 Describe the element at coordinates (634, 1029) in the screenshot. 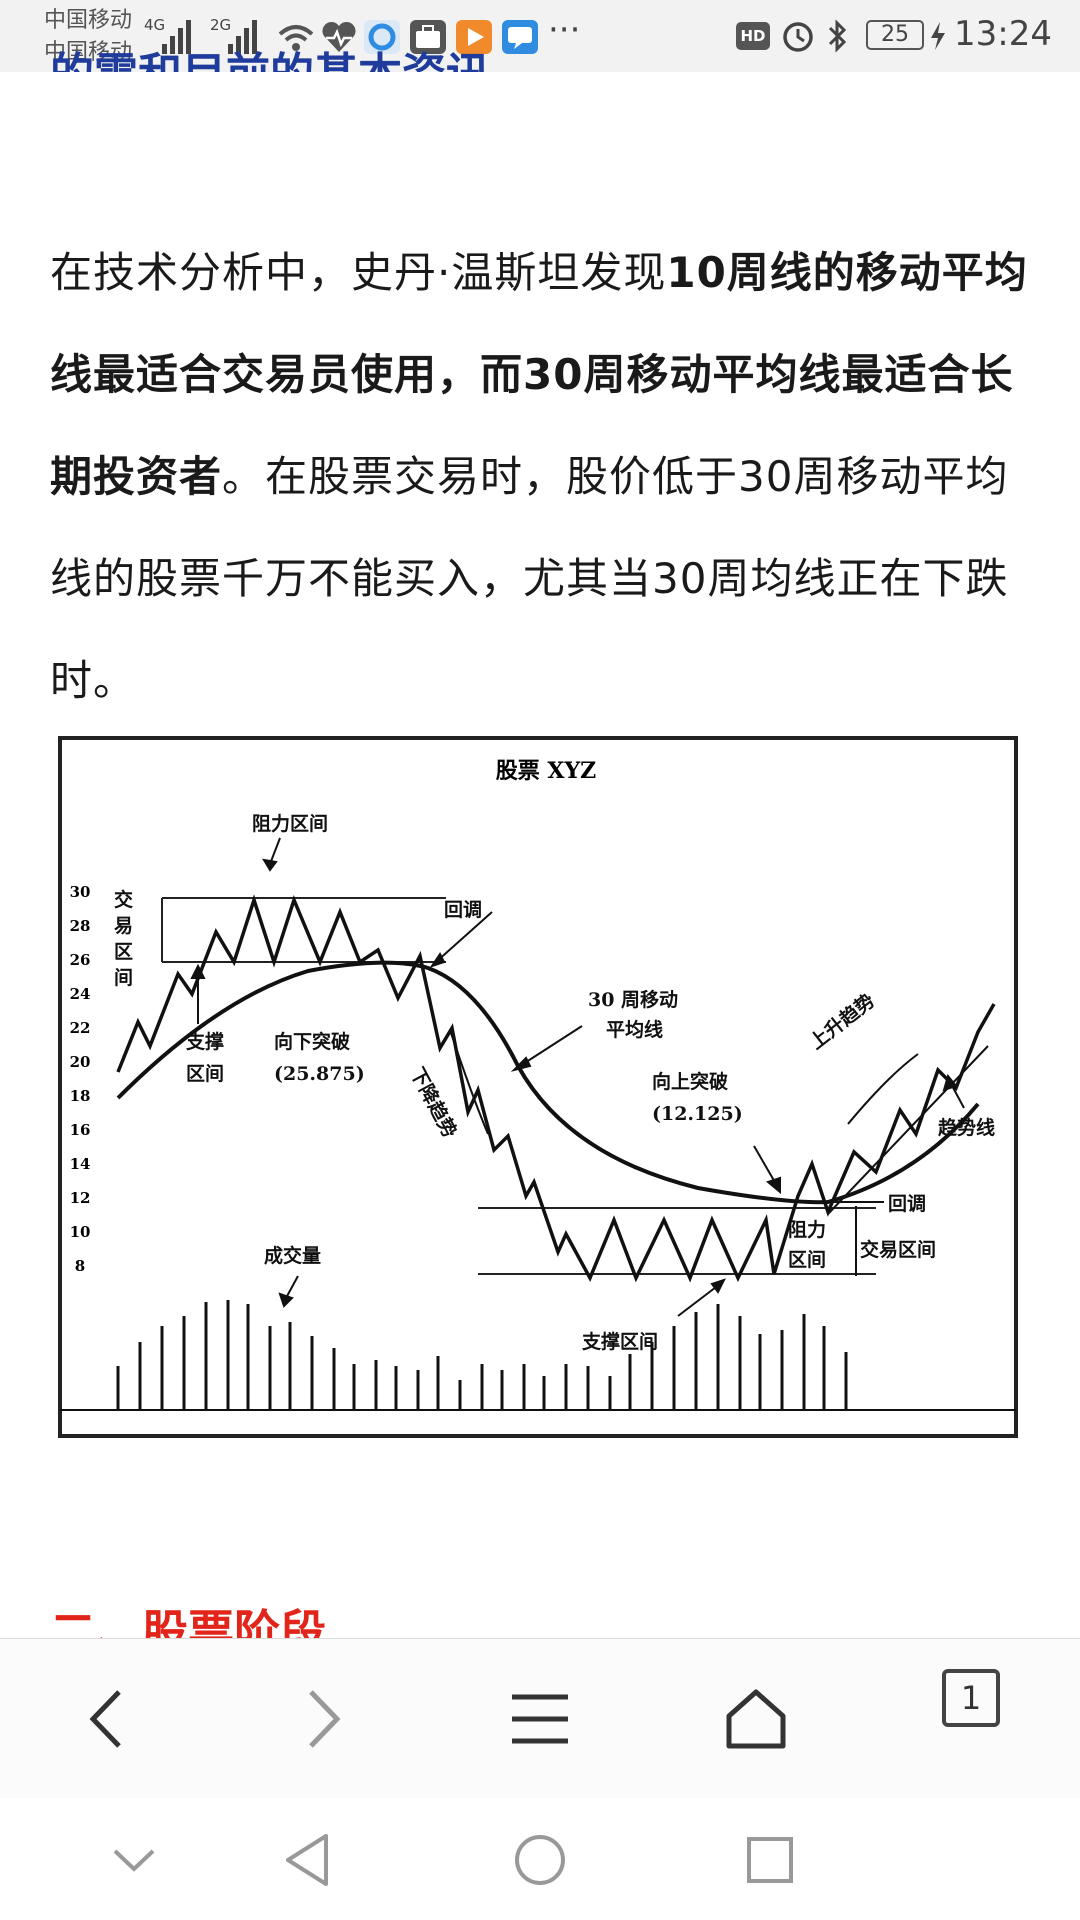

I see `label-ma30-2: 平均线` at that location.